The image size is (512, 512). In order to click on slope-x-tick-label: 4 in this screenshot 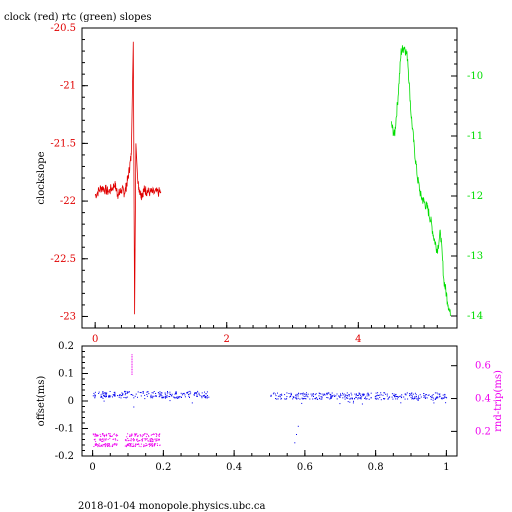, I will do `click(358, 339)`.